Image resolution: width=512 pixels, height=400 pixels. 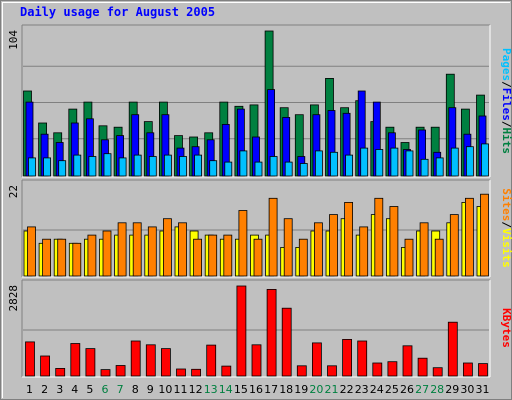 I want to click on x-tick-label-day-6: 6, so click(x=105, y=389).